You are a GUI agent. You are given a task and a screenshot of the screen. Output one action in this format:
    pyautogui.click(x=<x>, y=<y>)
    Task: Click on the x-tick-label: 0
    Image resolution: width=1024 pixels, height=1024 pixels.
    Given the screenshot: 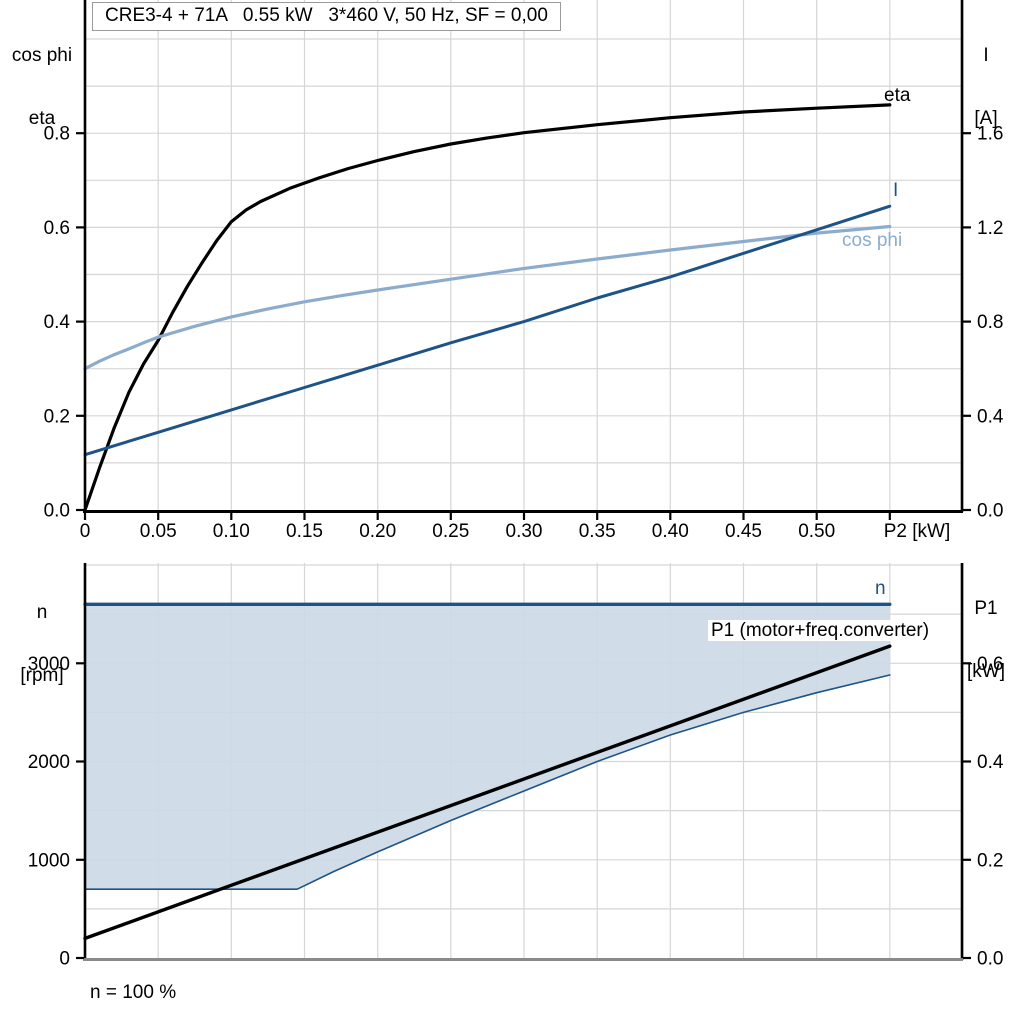 What is the action you would take?
    pyautogui.click(x=85, y=531)
    